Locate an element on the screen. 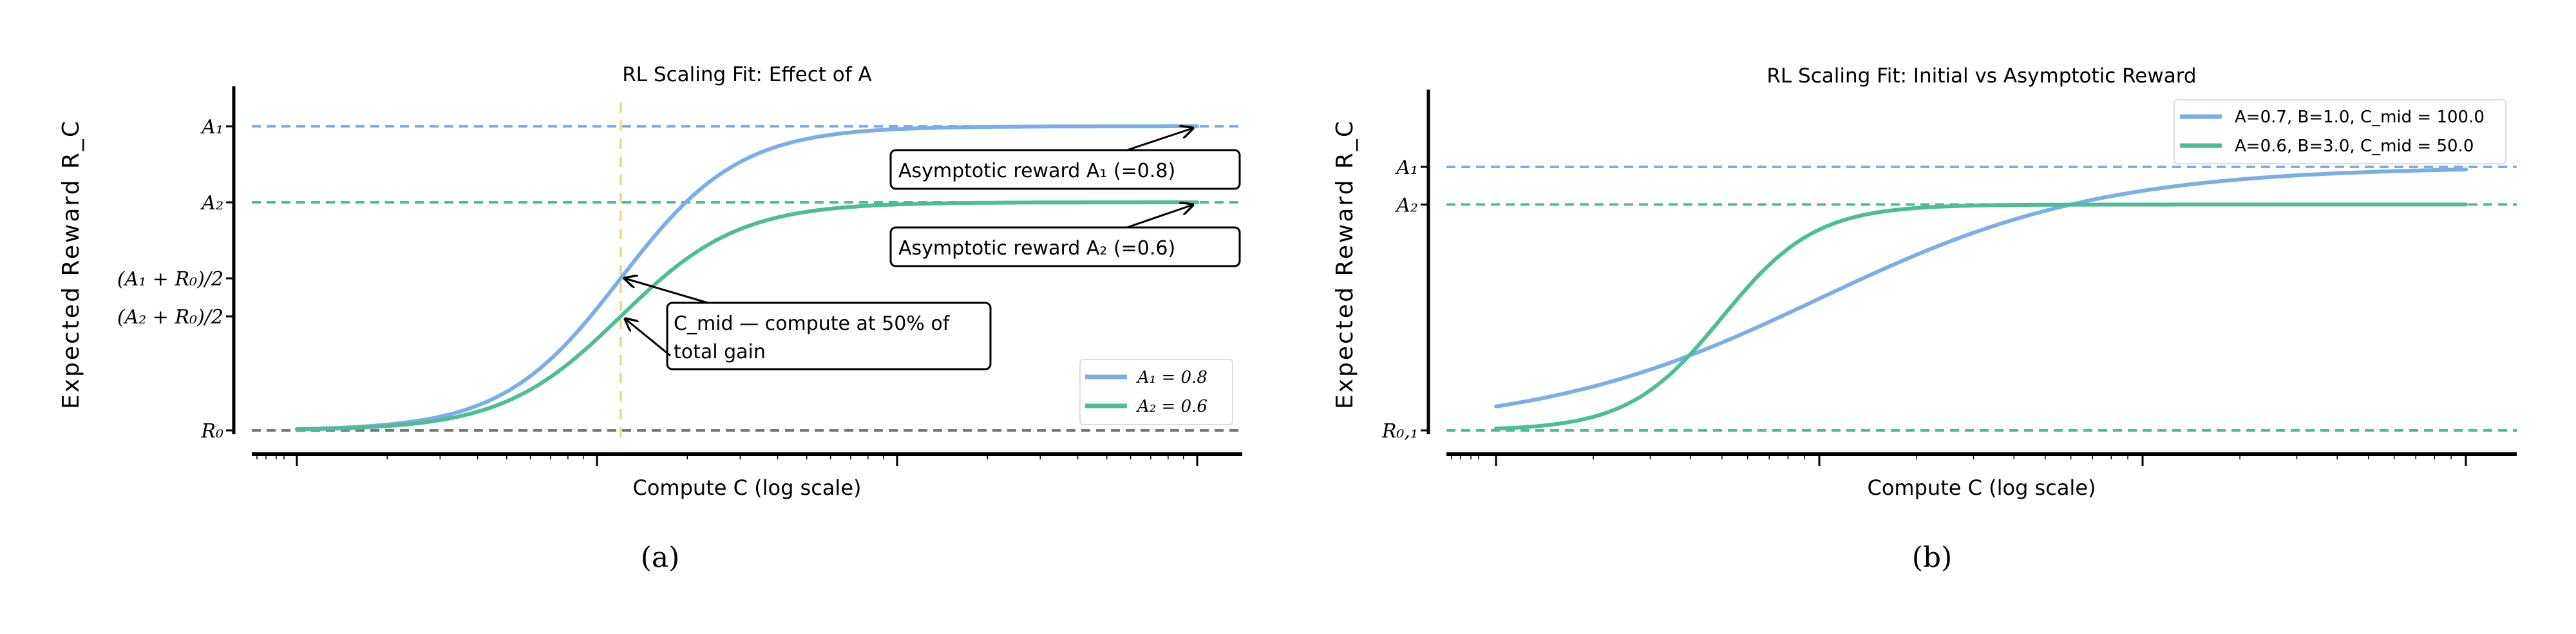 Image resolution: width=2576 pixels, height=634 pixels. figure-caption: (b) is located at coordinates (1933, 557).